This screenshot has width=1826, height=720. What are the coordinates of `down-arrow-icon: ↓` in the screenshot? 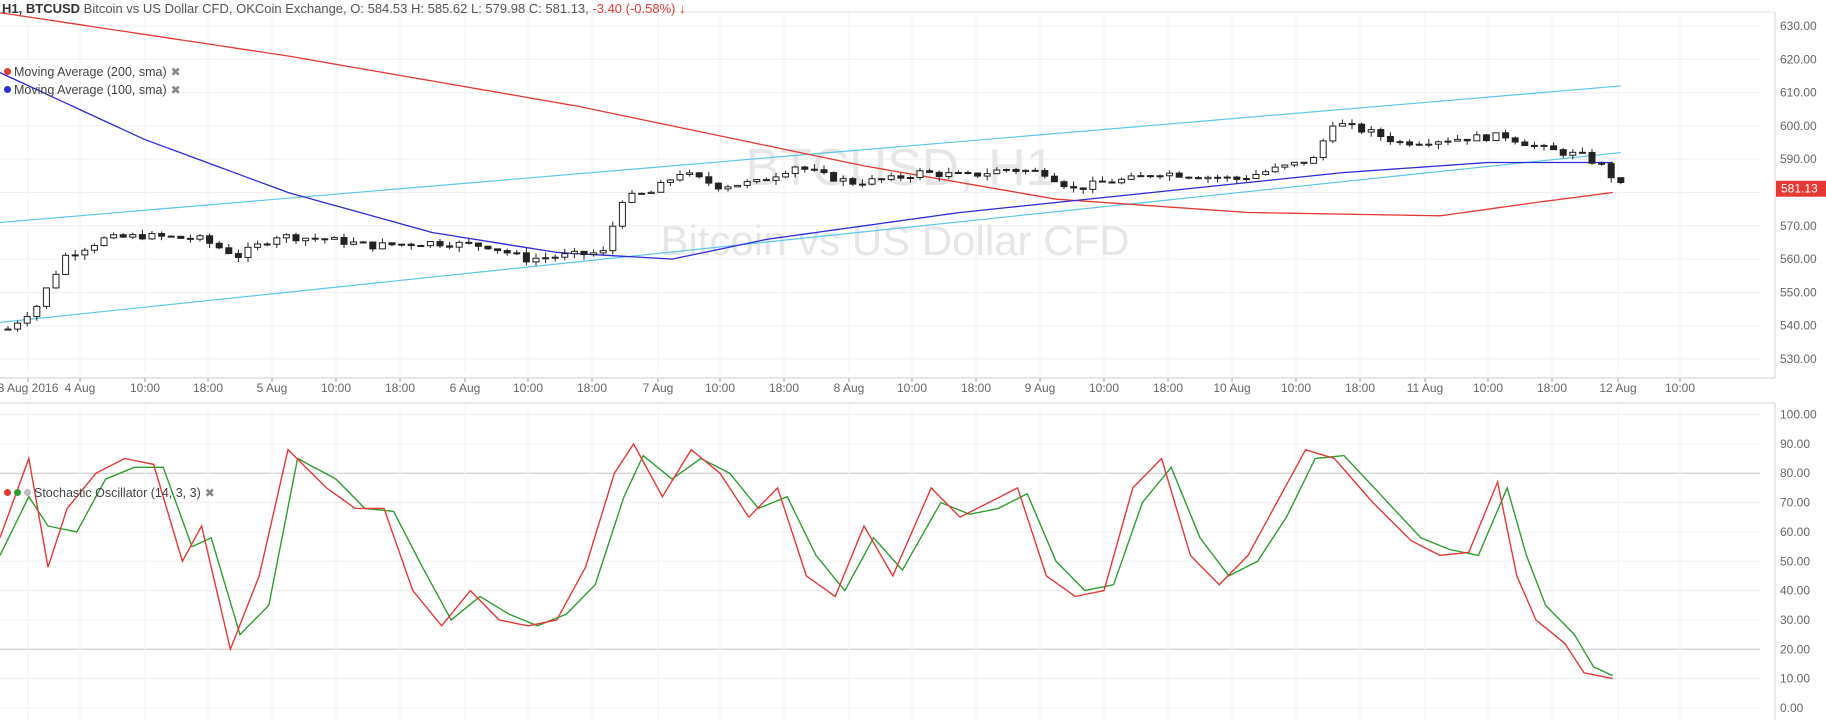 It's located at (682, 8).